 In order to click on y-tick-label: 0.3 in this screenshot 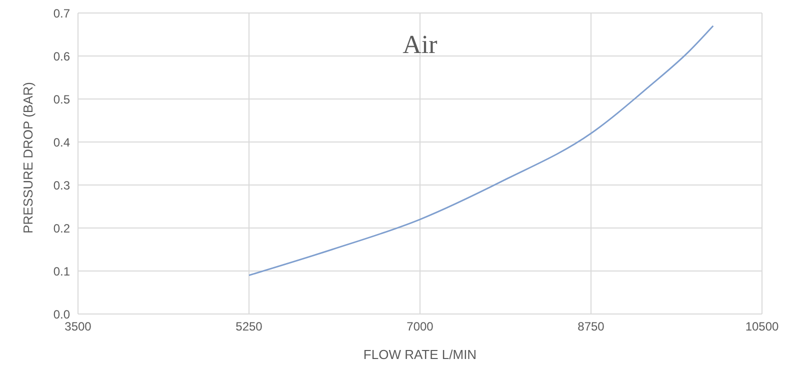, I will do `click(61, 185)`.